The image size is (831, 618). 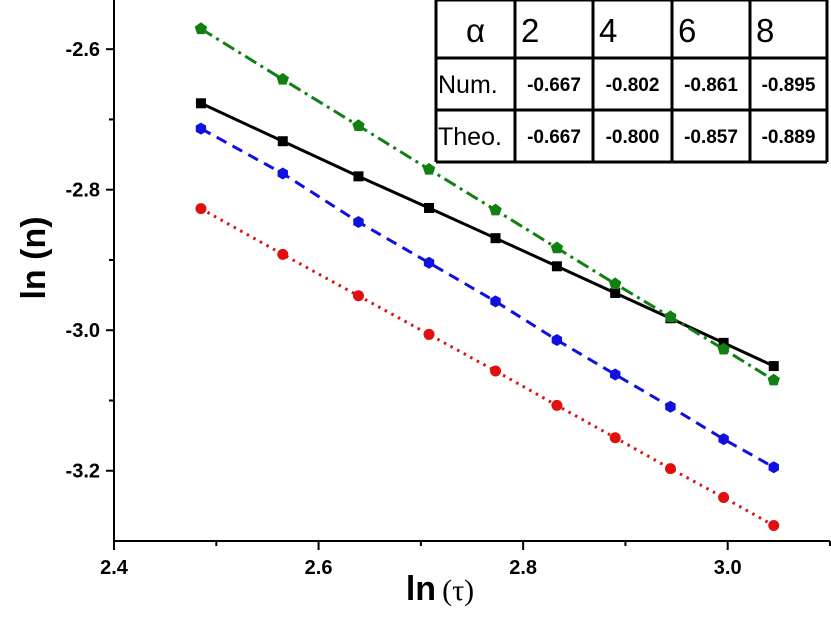 What do you see at coordinates (83, 331) in the screenshot?
I see `y-tick-label: -3.0` at bounding box center [83, 331].